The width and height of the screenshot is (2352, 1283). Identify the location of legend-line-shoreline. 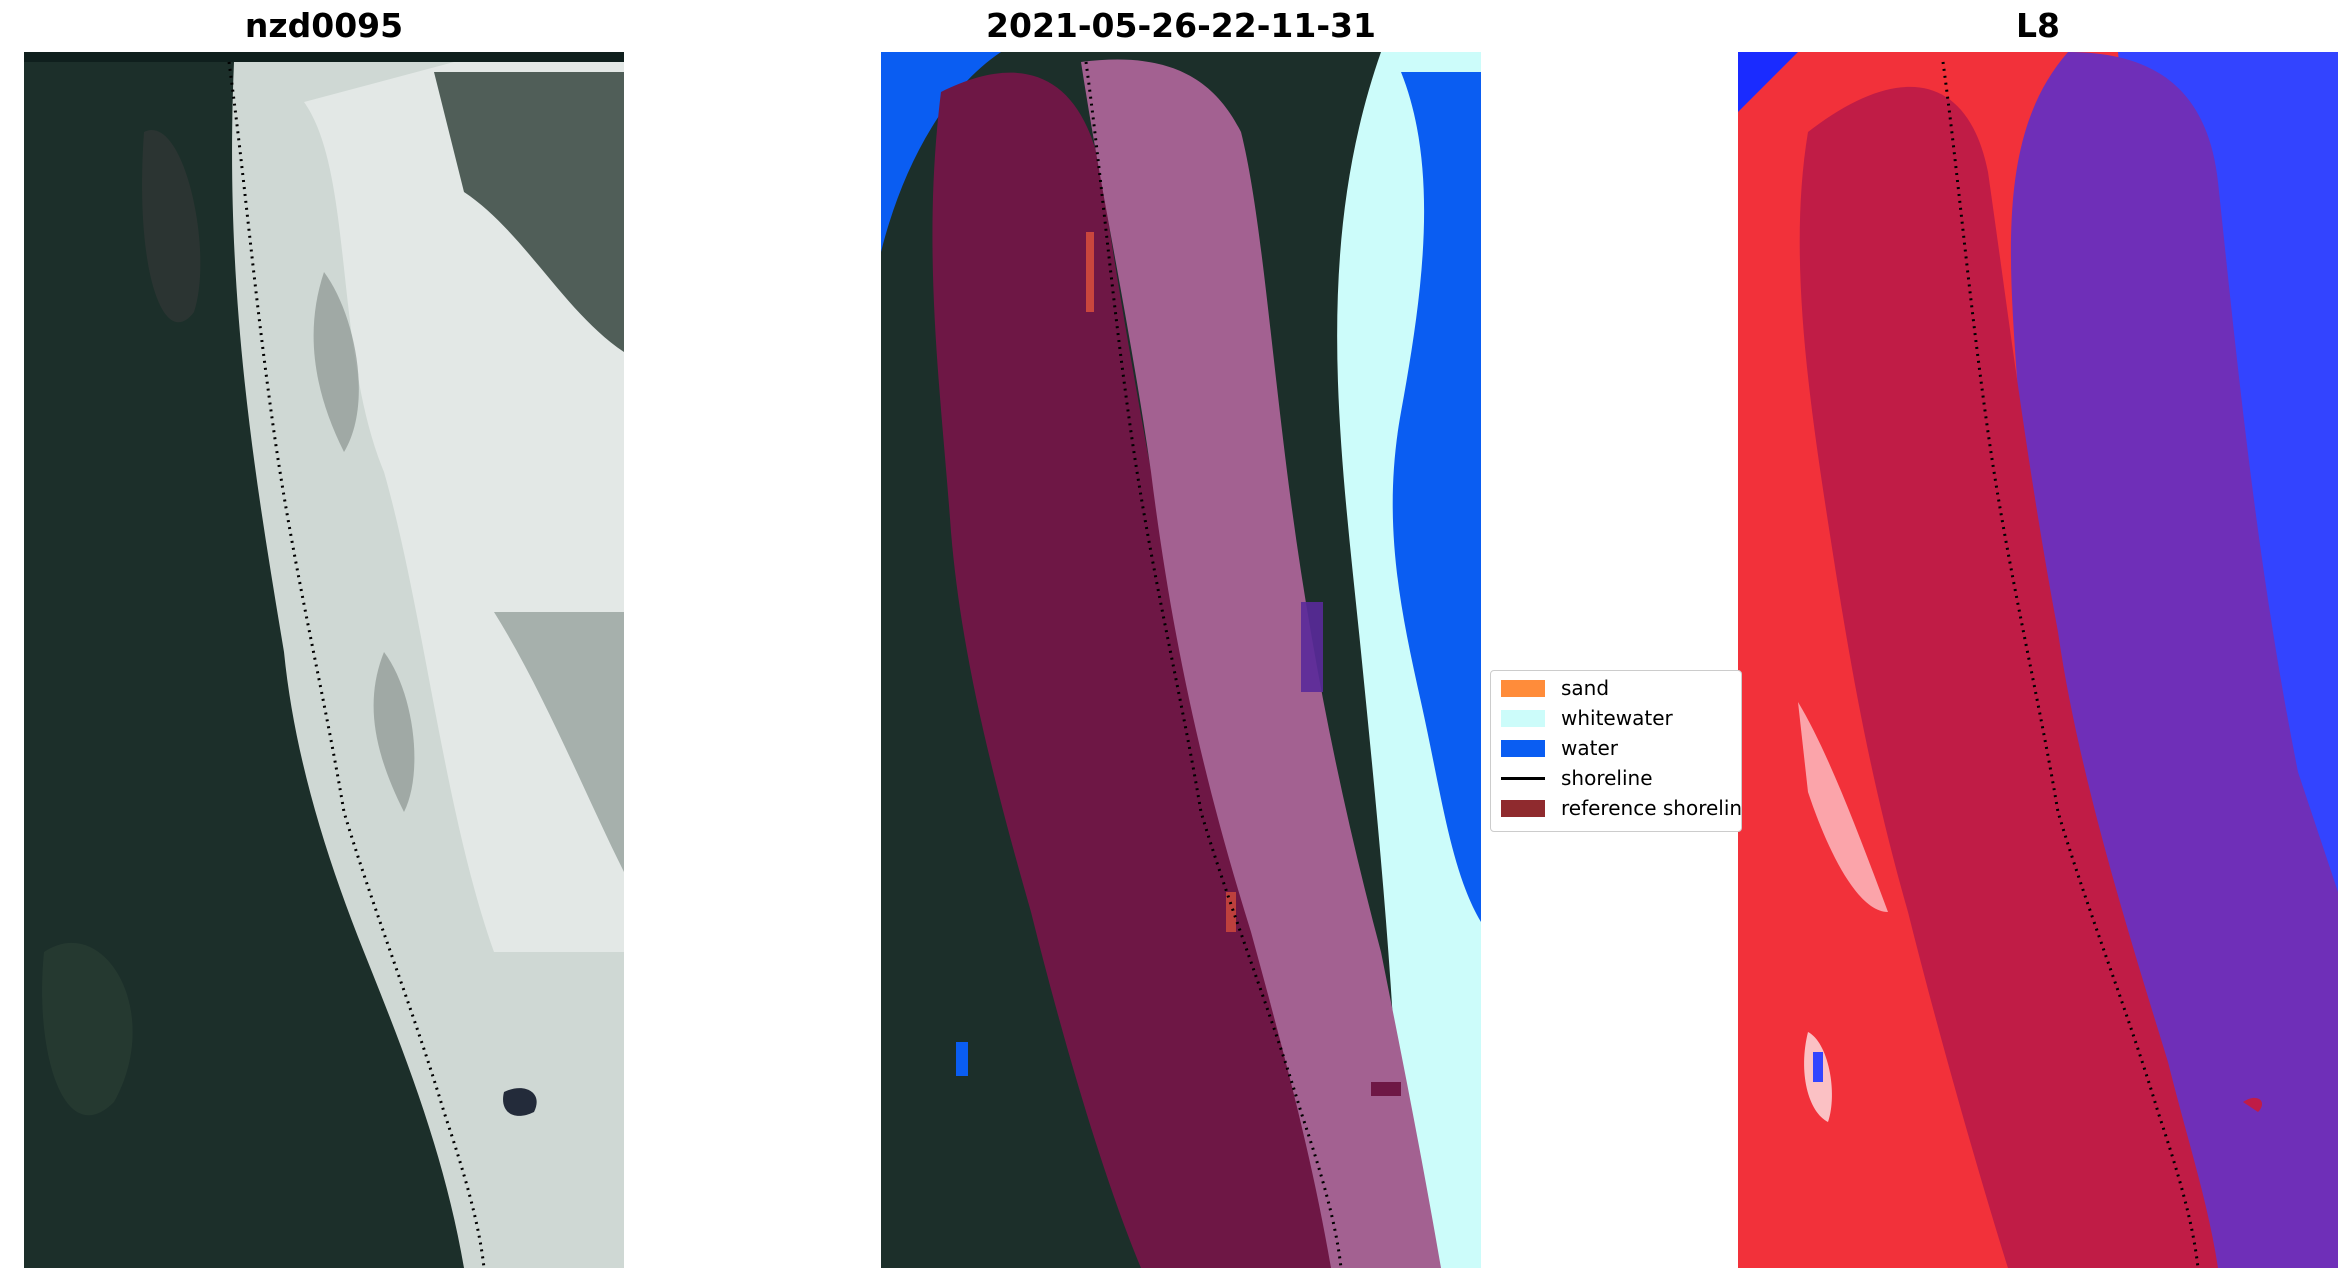
(1523, 778).